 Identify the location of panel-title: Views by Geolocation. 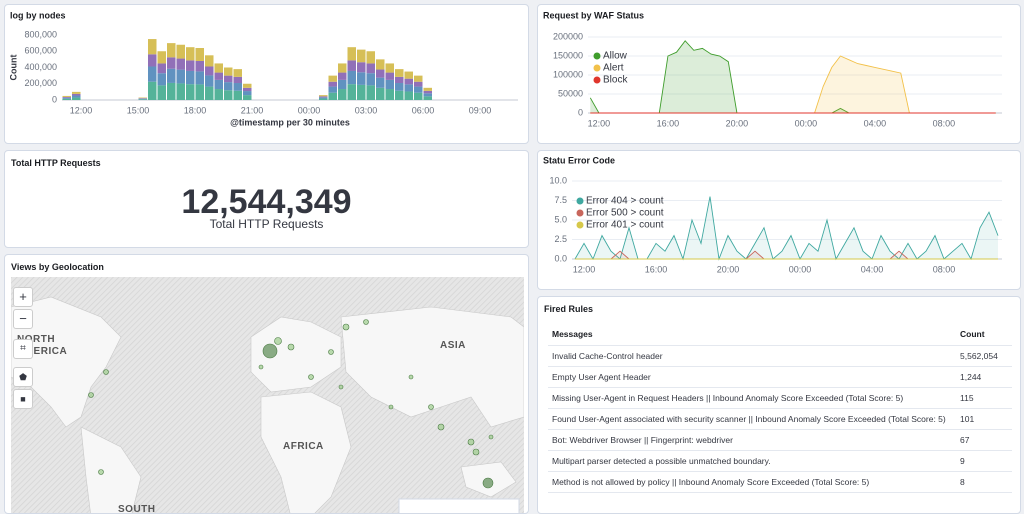
(57, 267).